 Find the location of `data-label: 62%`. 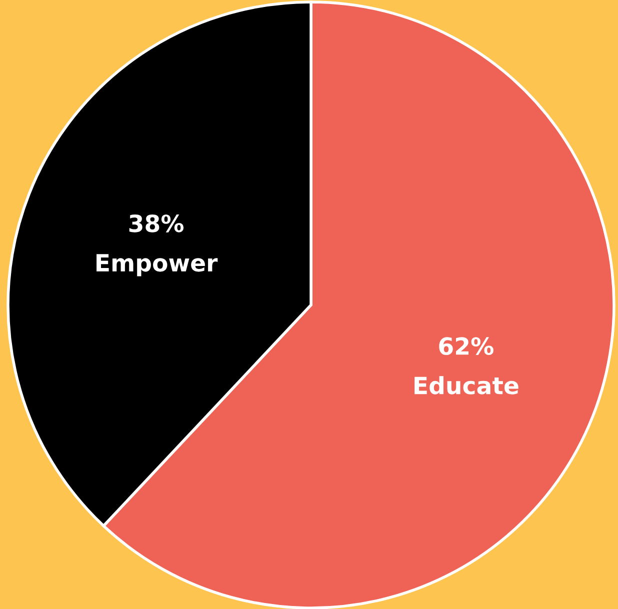

data-label: 62% is located at coordinates (466, 346).